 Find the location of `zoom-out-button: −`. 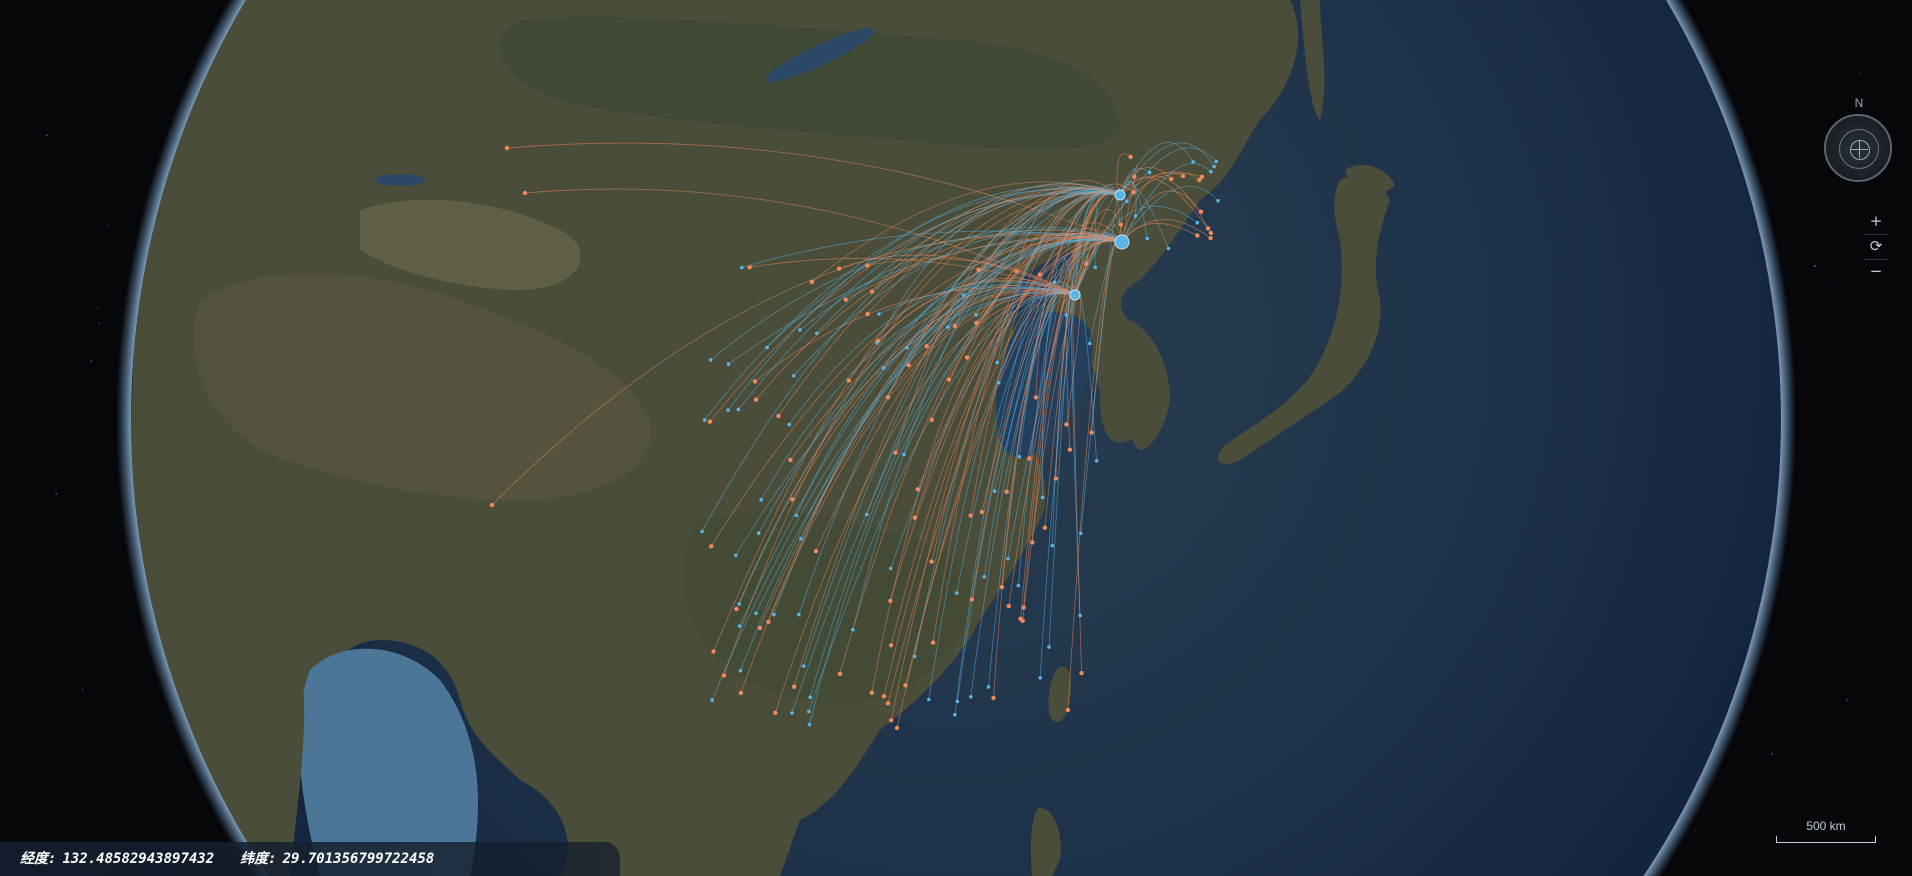

zoom-out-button: − is located at coordinates (1876, 271).